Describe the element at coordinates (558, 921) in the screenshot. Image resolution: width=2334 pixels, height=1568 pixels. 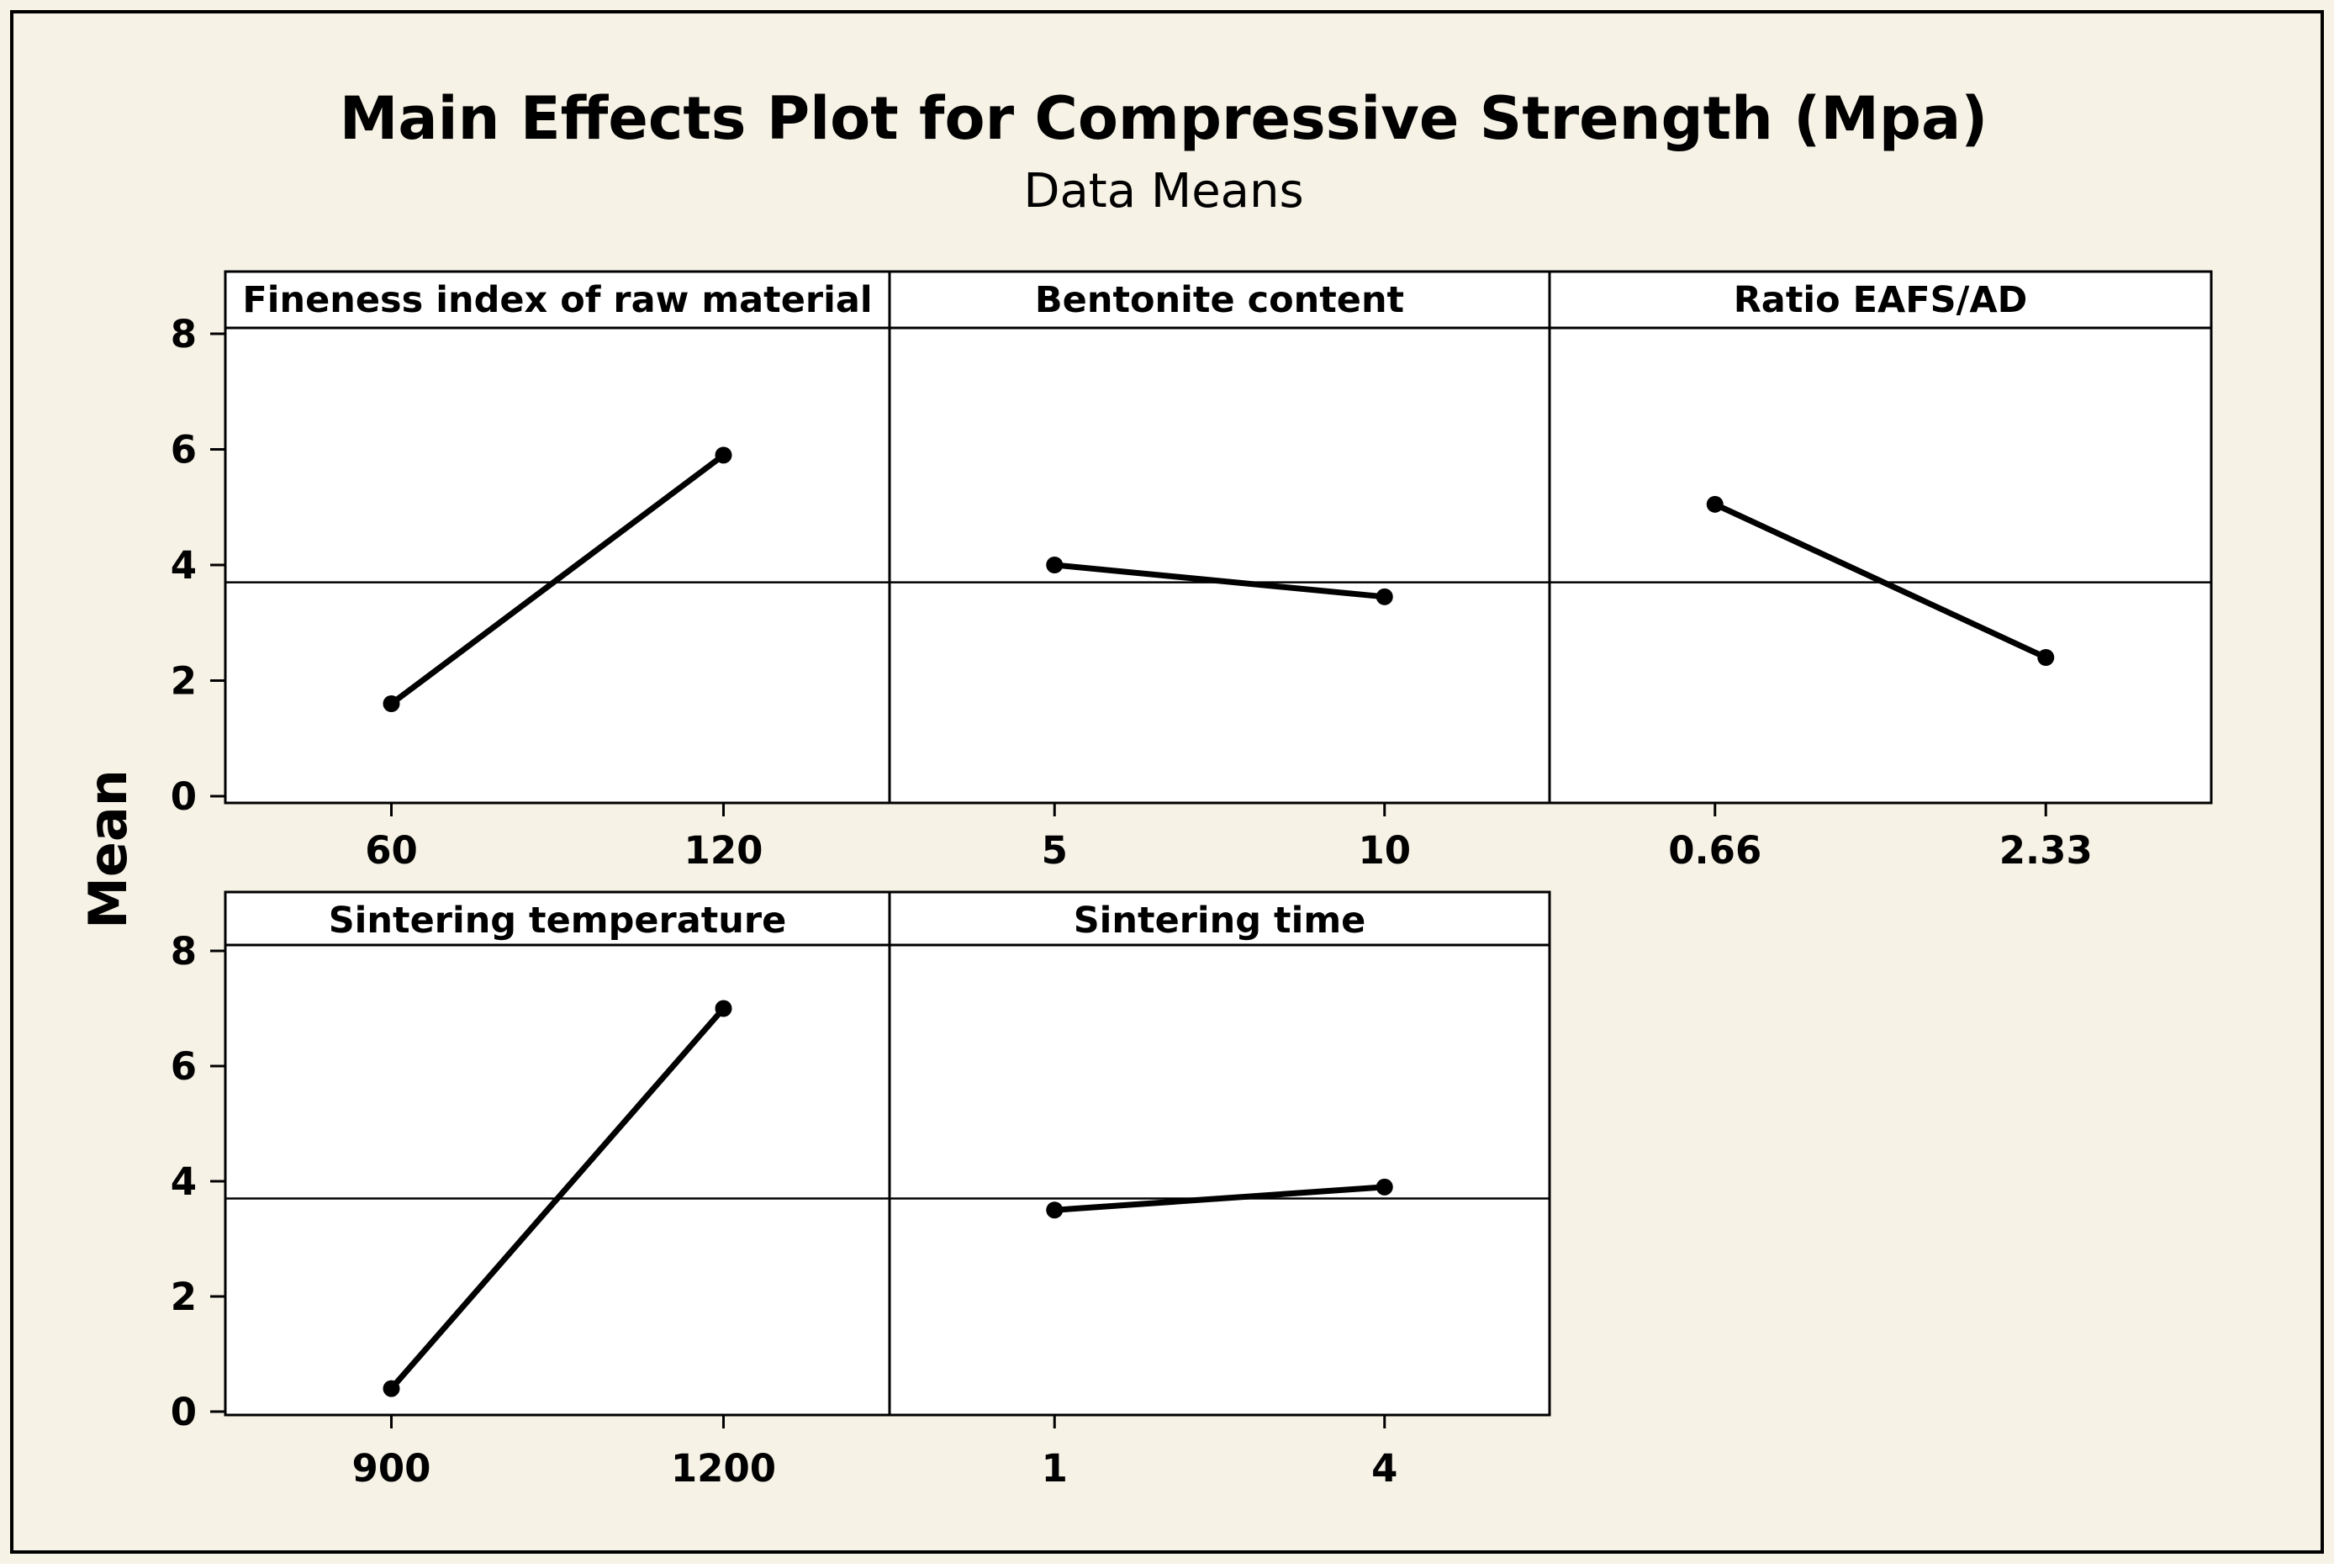
I see `panel-title: Sintering temperature` at that location.